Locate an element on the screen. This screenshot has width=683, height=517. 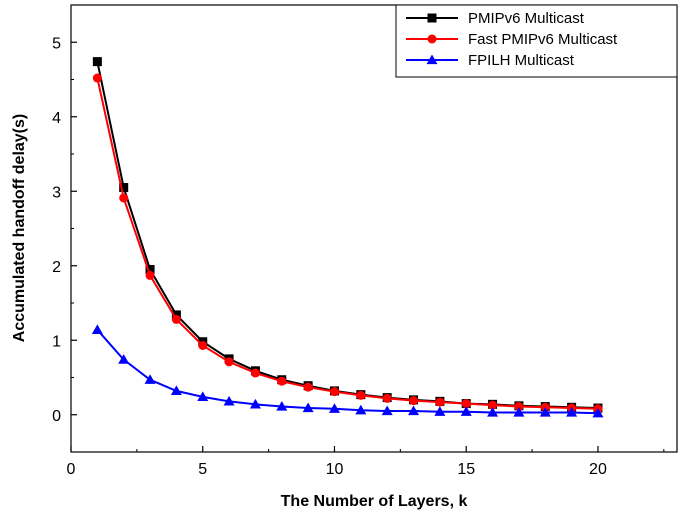
y-tick-label: 4 is located at coordinates (56, 118).